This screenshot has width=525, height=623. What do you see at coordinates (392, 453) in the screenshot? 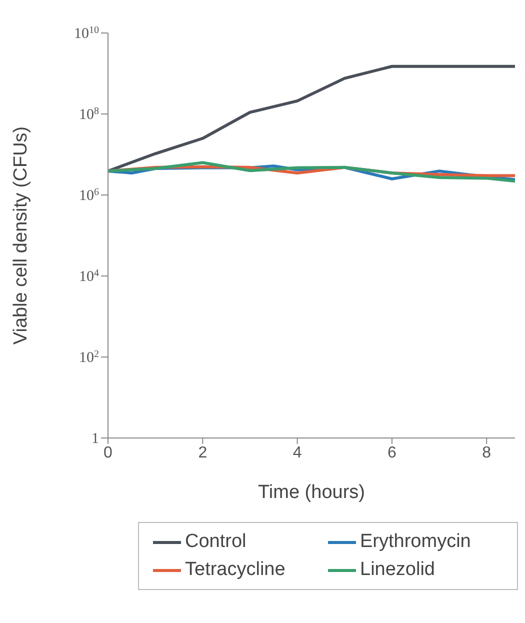
I see `x-tick-label: 6` at bounding box center [392, 453].